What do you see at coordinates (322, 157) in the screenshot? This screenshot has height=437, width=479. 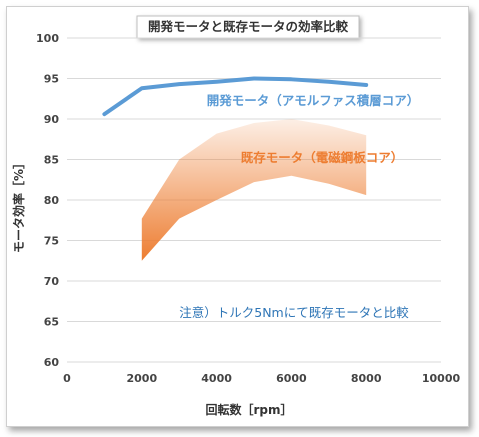 I see `series-label-existing: 既存モータ（電磁鋼板コア）` at bounding box center [322, 157].